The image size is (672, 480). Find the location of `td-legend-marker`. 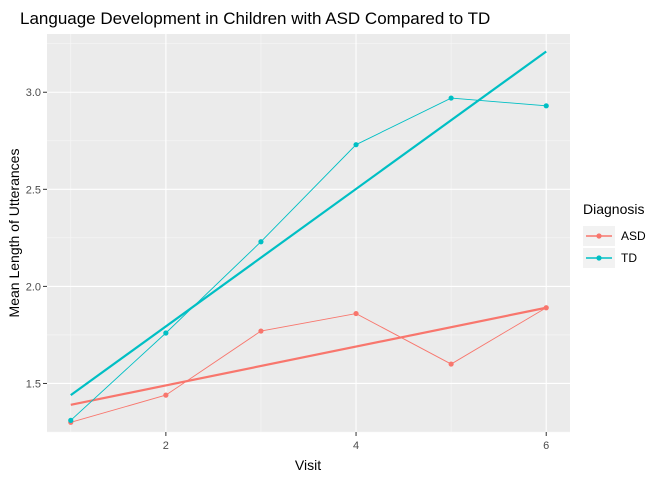

td-legend-marker is located at coordinates (599, 258).